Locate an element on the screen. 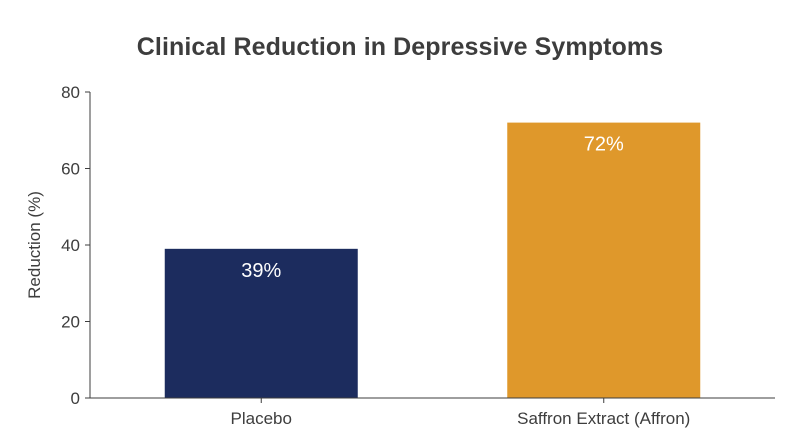  y-ticks-group: 0 20 40 60 80 is located at coordinates (75, 245).